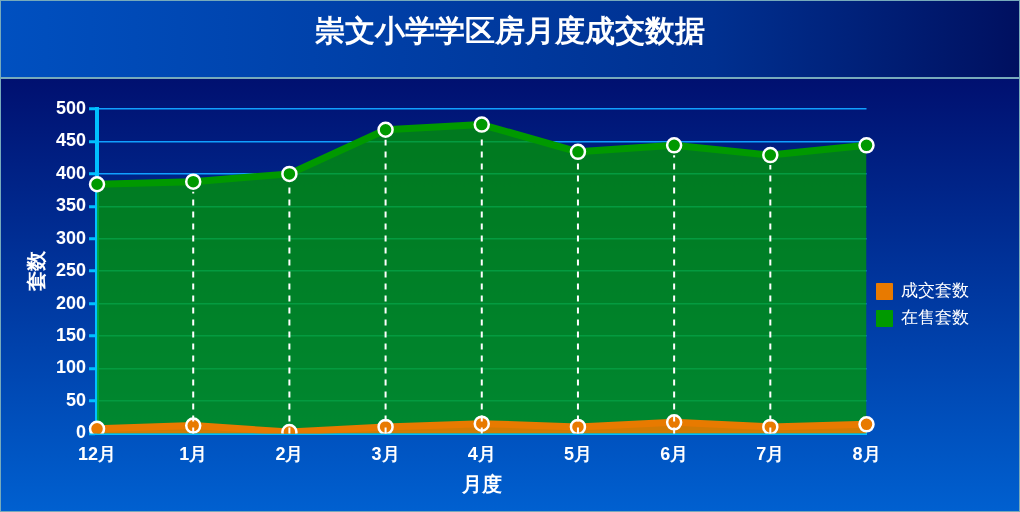 This screenshot has width=1020, height=512. I want to click on x-tick-label: 6月, so click(674, 454).